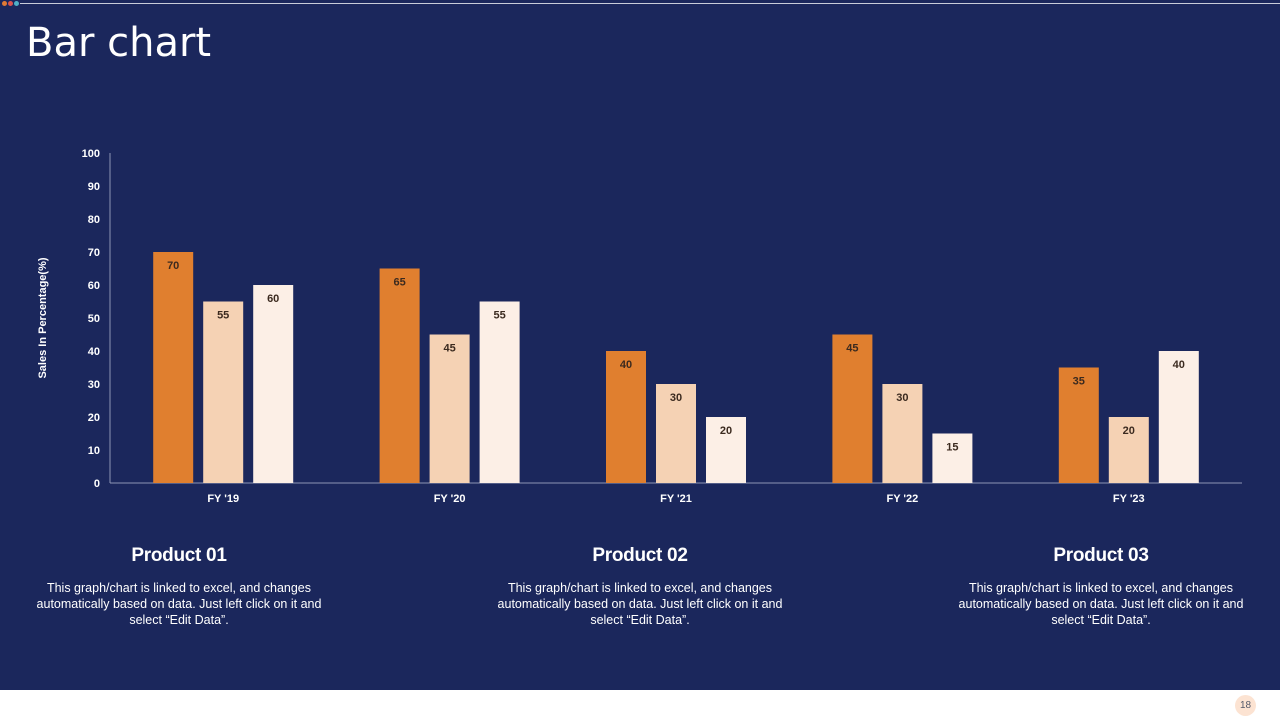 The height and width of the screenshot is (720, 1280). What do you see at coordinates (94, 451) in the screenshot?
I see `y-tick-label: 10` at bounding box center [94, 451].